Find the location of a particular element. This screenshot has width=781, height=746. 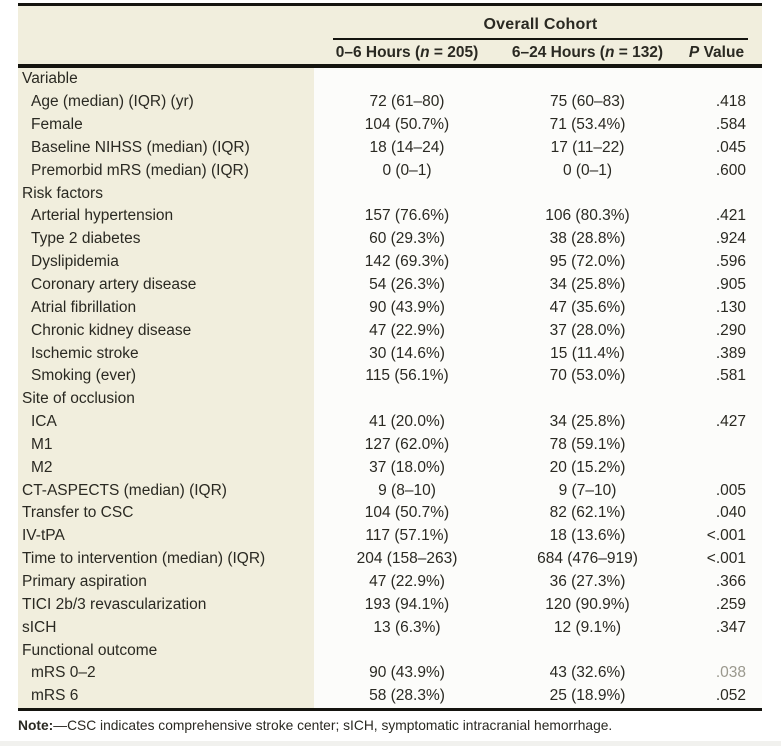

table-row: Functional outcome is located at coordinates (390, 650).